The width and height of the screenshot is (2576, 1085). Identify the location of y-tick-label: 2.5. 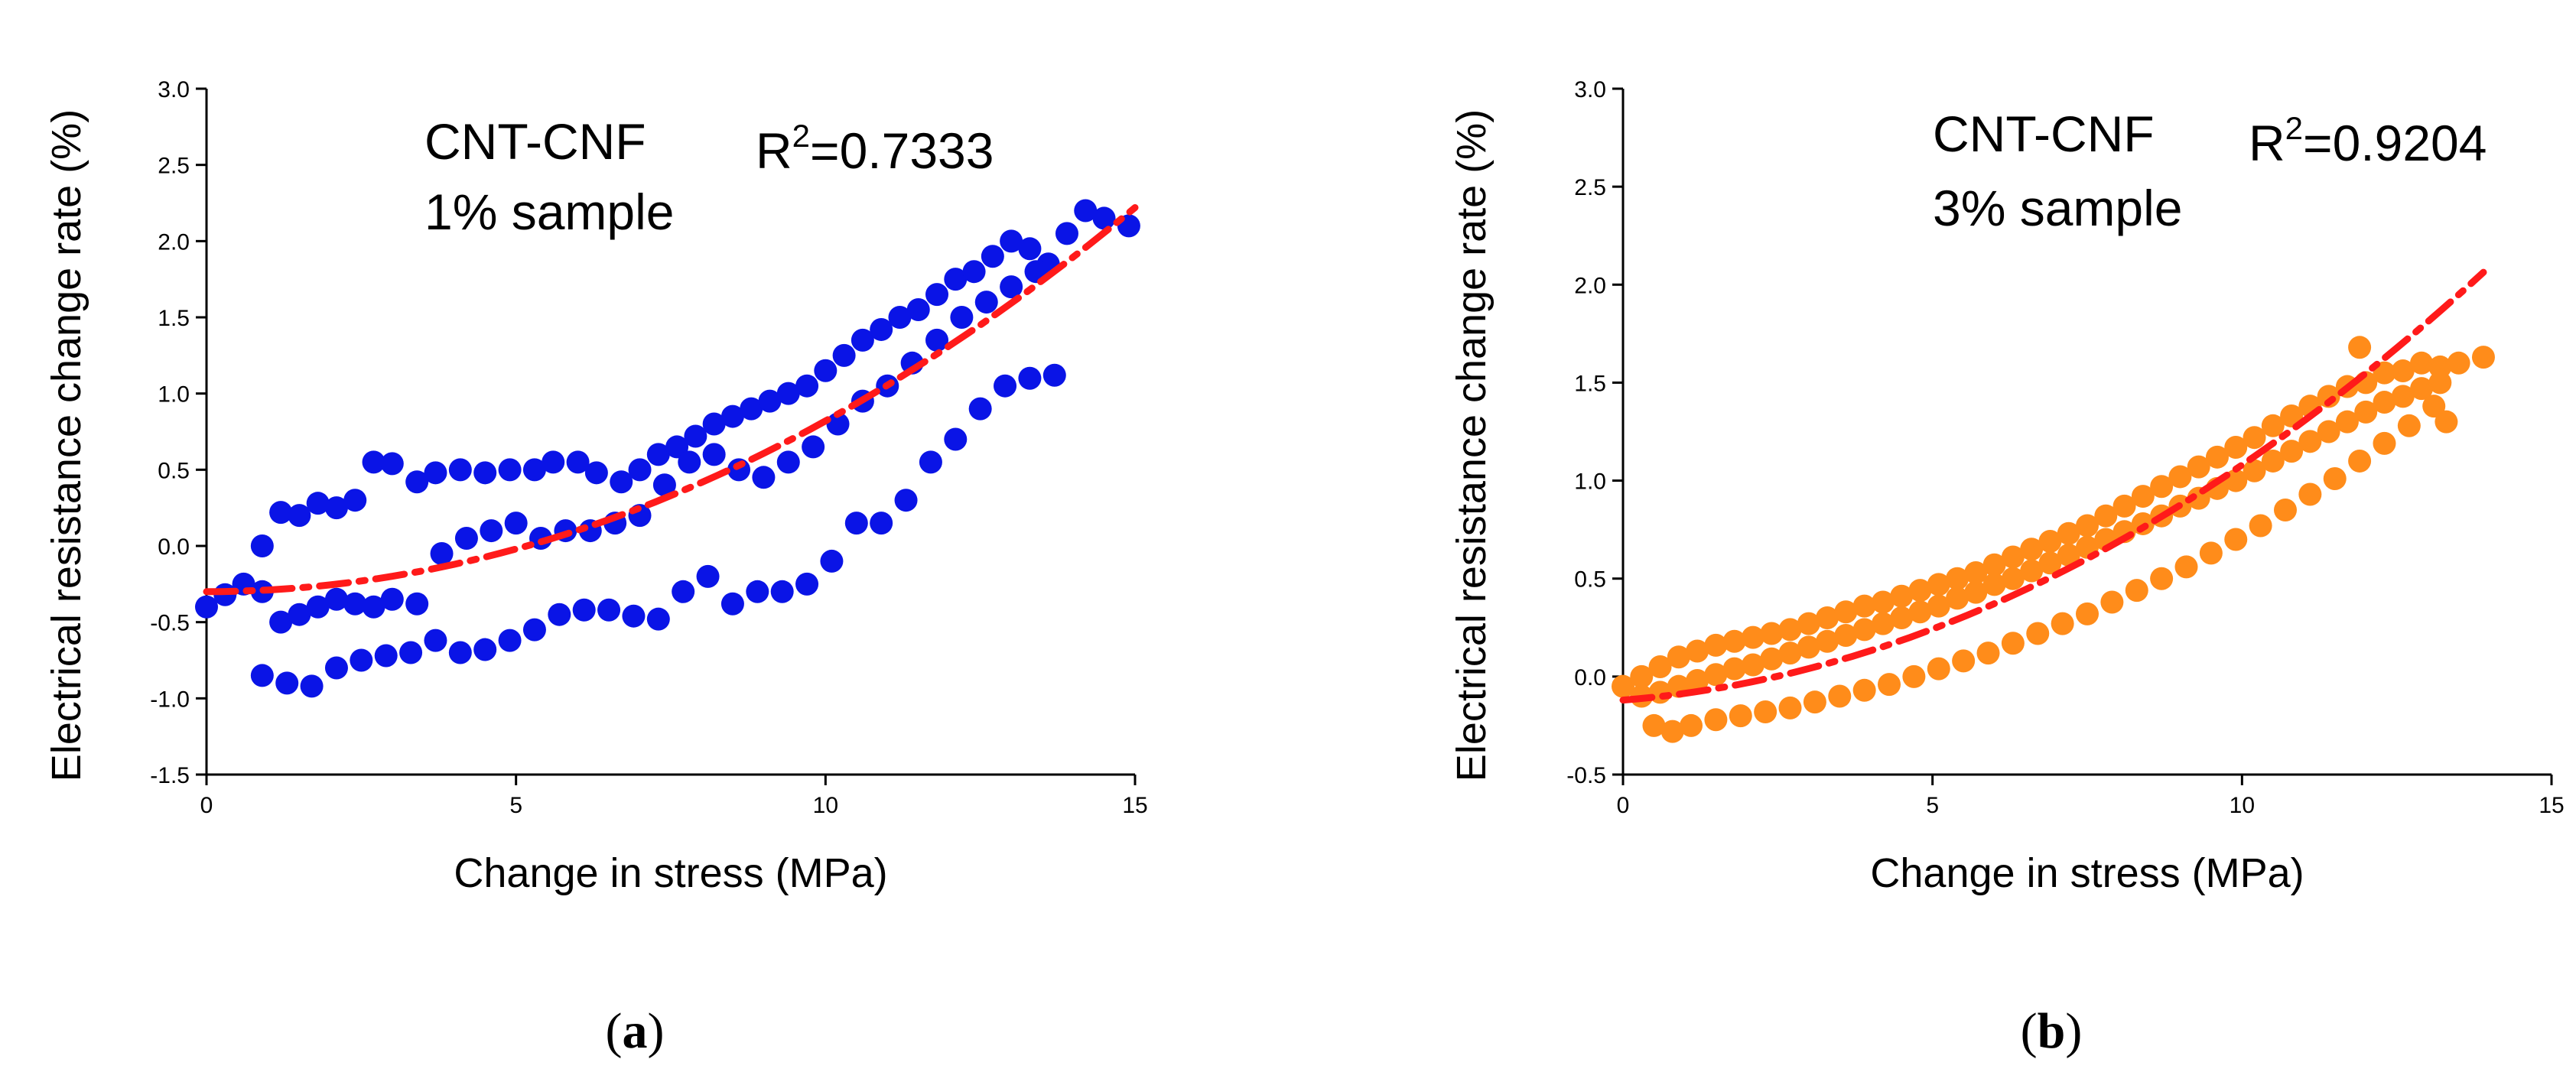
(174, 166).